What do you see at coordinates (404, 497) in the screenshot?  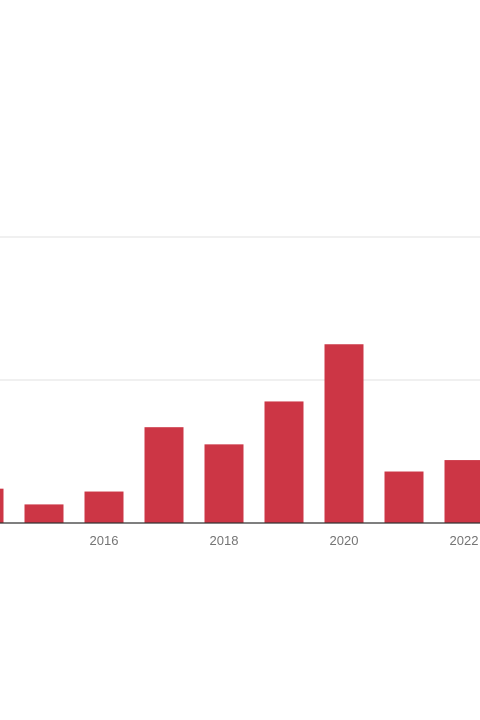 I see `bar-2021` at bounding box center [404, 497].